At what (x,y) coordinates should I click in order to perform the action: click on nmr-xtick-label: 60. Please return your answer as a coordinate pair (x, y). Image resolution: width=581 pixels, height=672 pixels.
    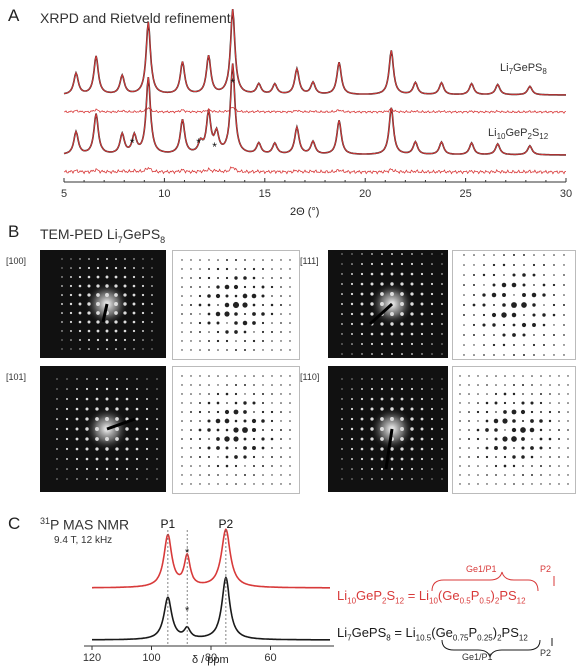
    Looking at the image, I should click on (270, 658).